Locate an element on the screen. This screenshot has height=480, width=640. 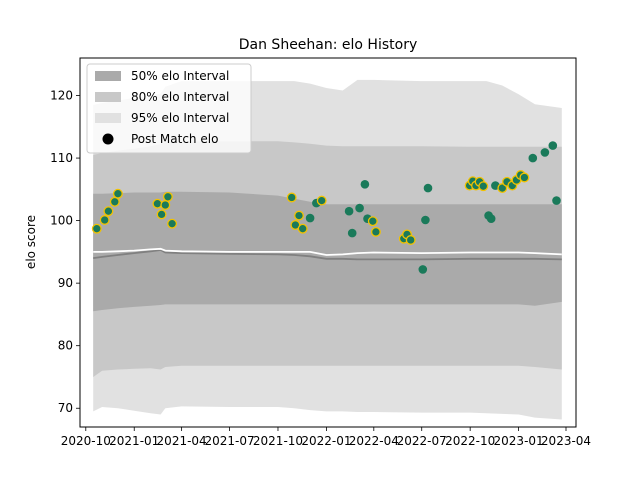
legend-box is located at coordinates (169, 108).